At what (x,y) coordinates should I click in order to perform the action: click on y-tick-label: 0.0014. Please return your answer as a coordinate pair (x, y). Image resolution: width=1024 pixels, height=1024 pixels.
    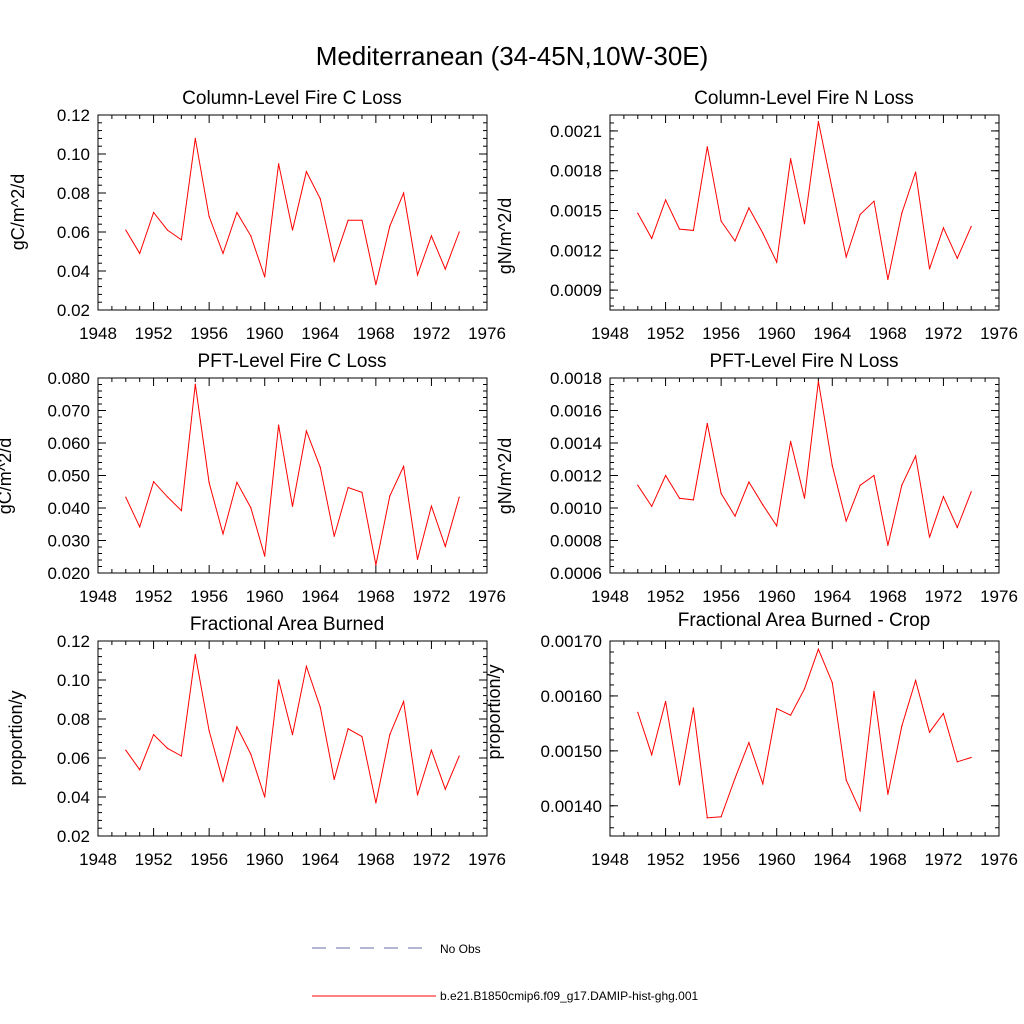
    Looking at the image, I should click on (576, 443).